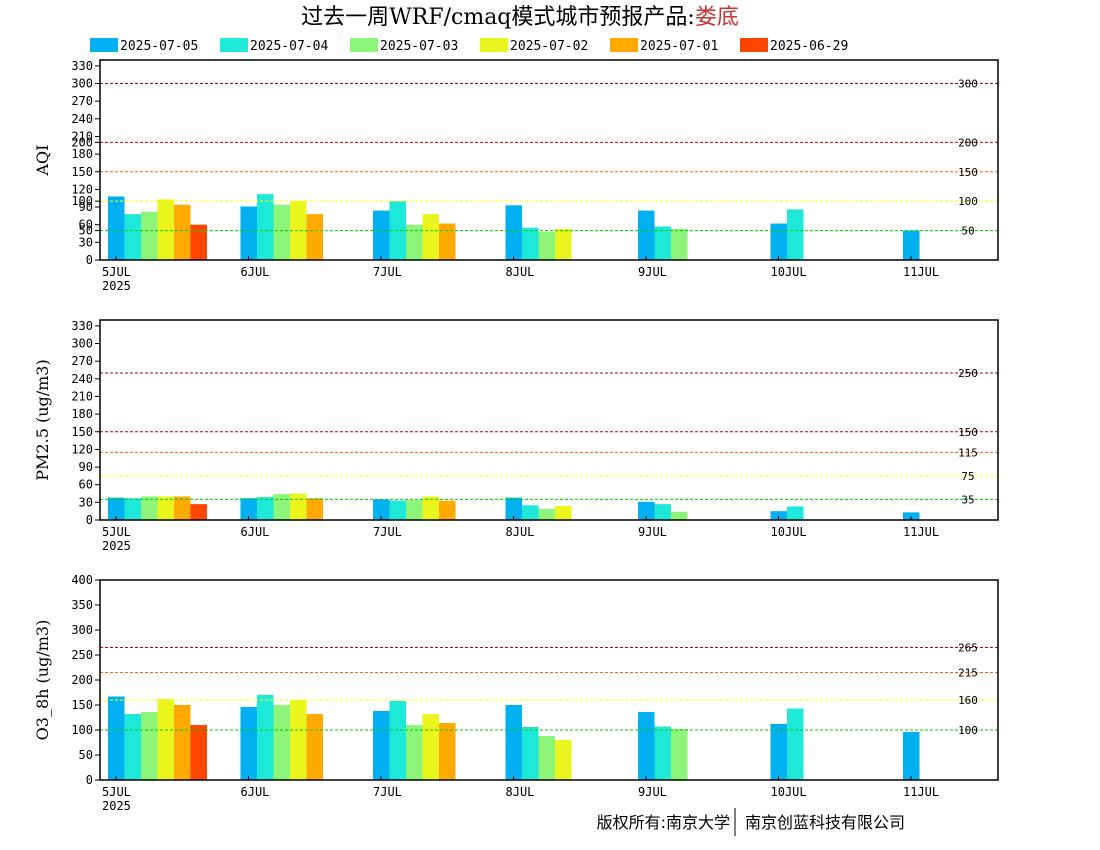  I want to click on bar-p2-s4-d1, so click(314, 747).